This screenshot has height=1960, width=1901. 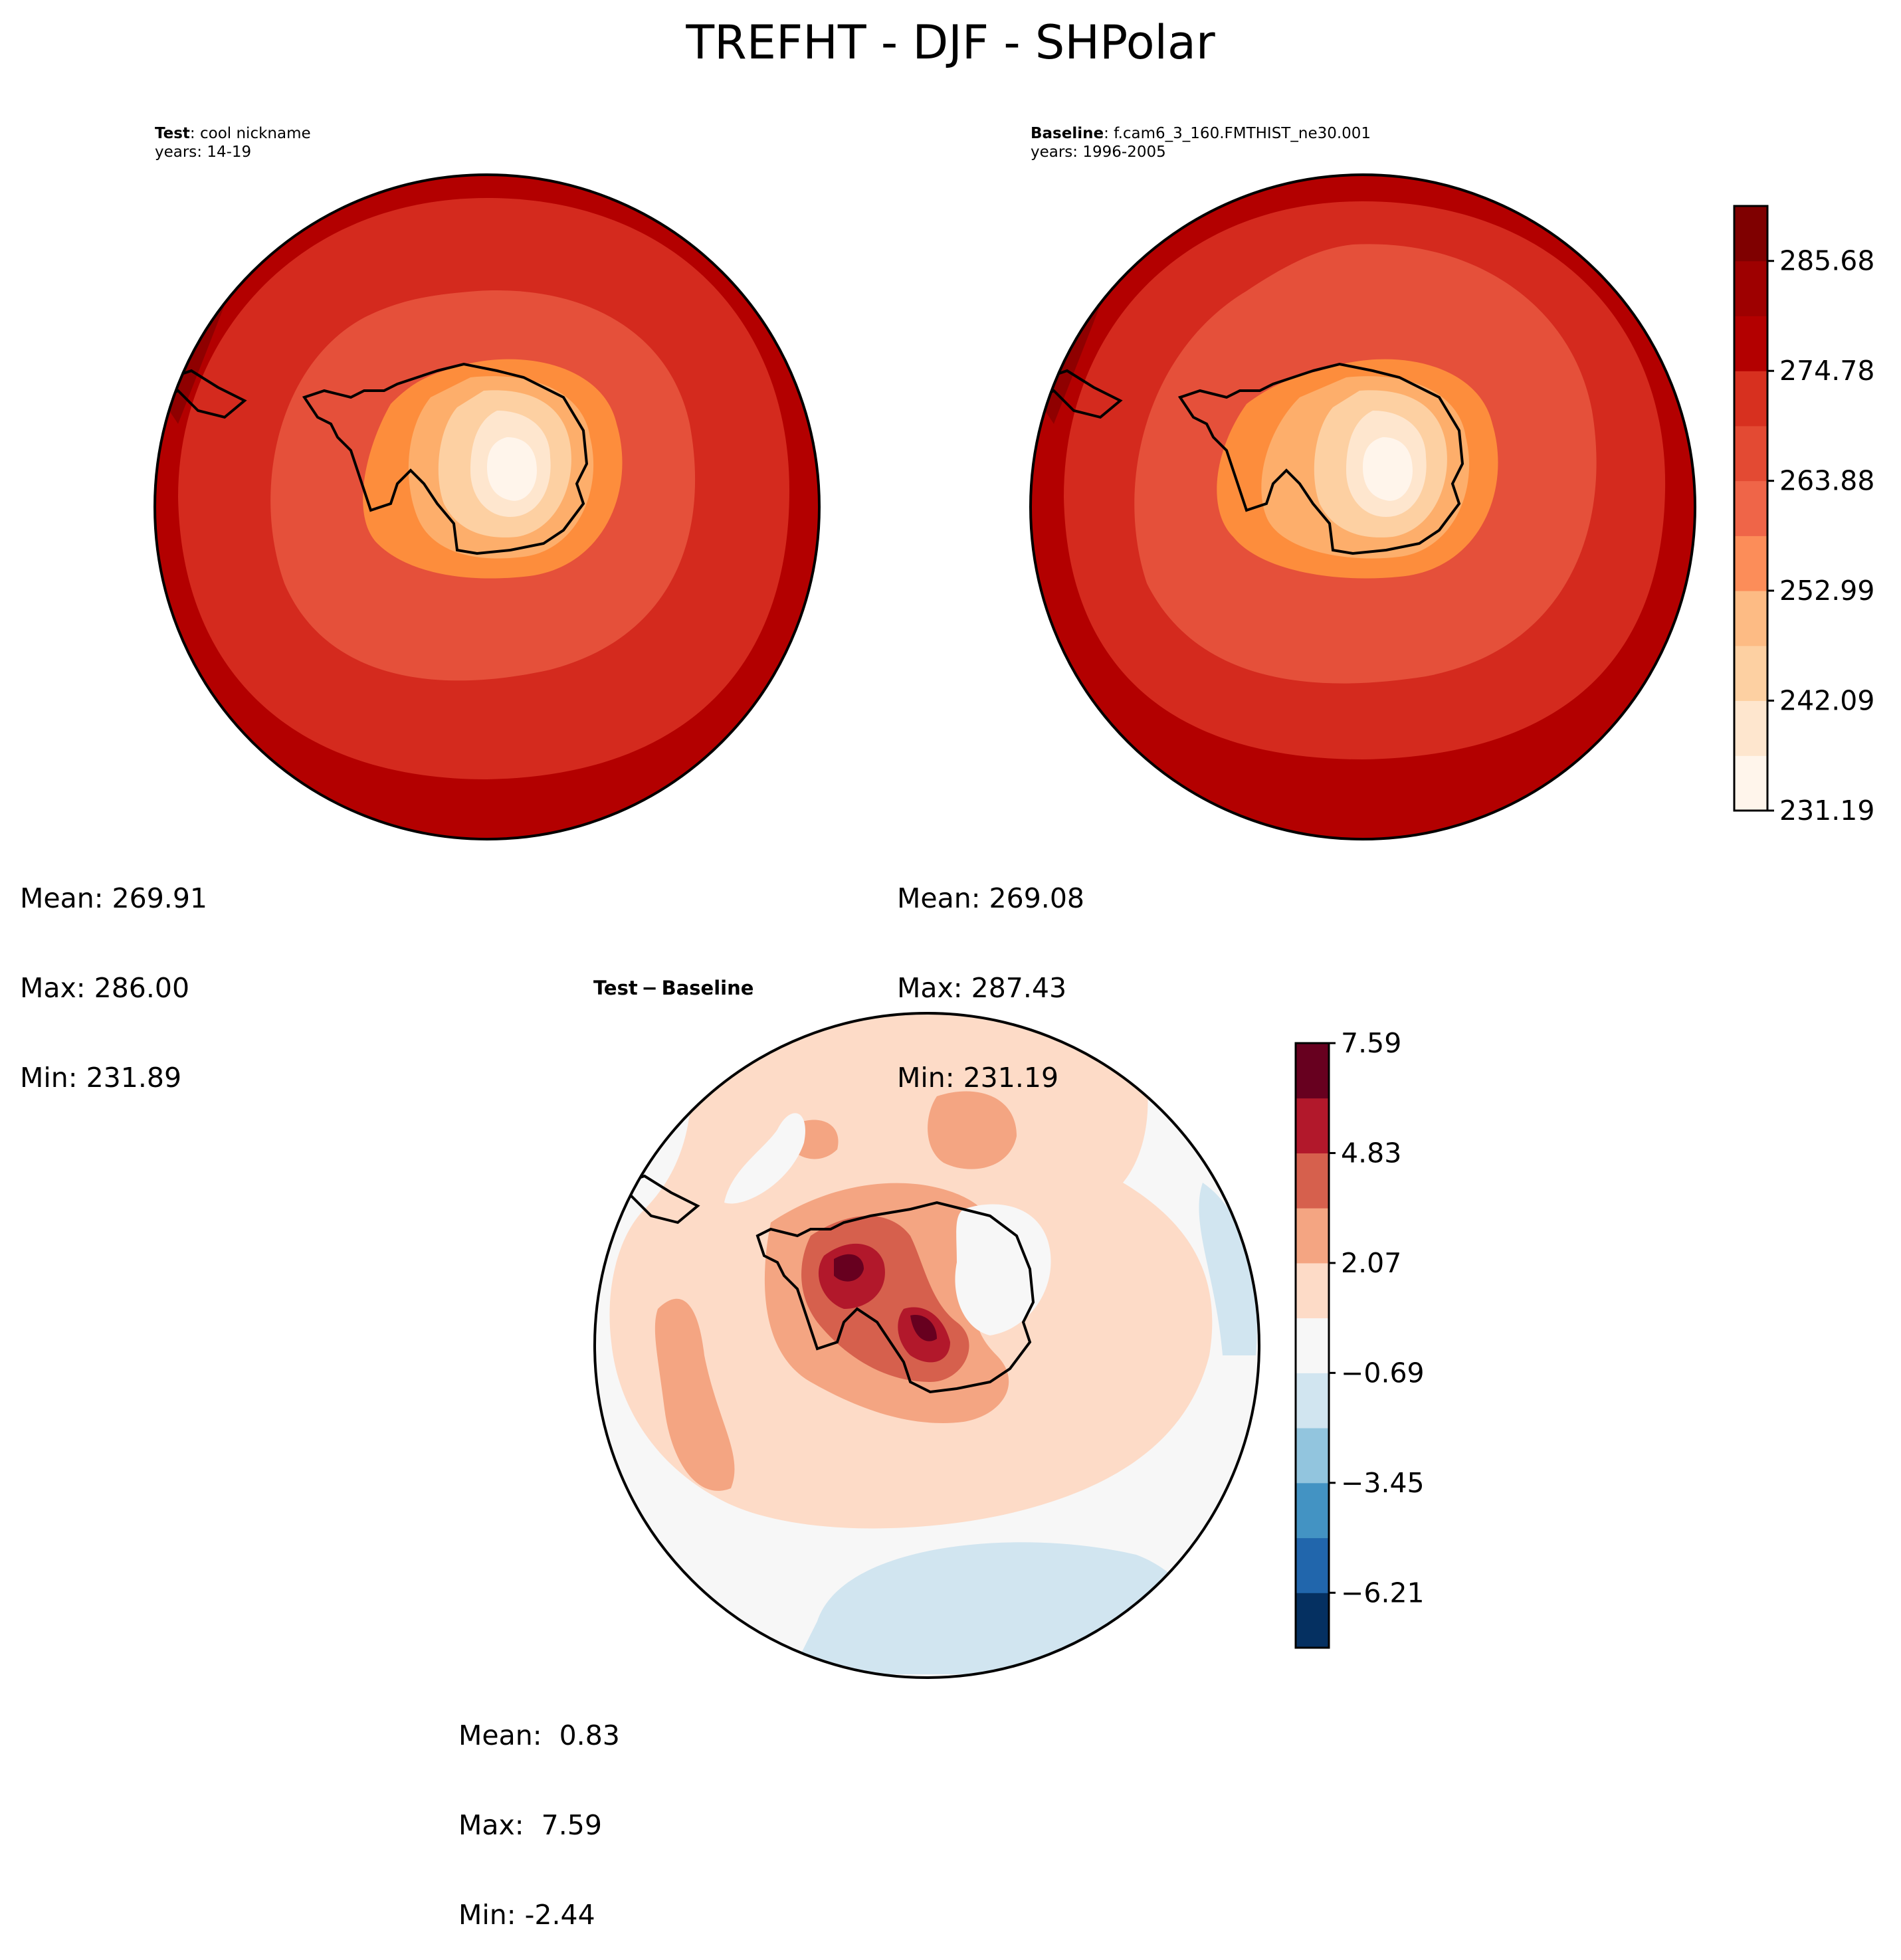 I want to click on baseline-stats: Mean: 269.08 Max: 287.43 Min: 231.19, so click(x=990, y=973).